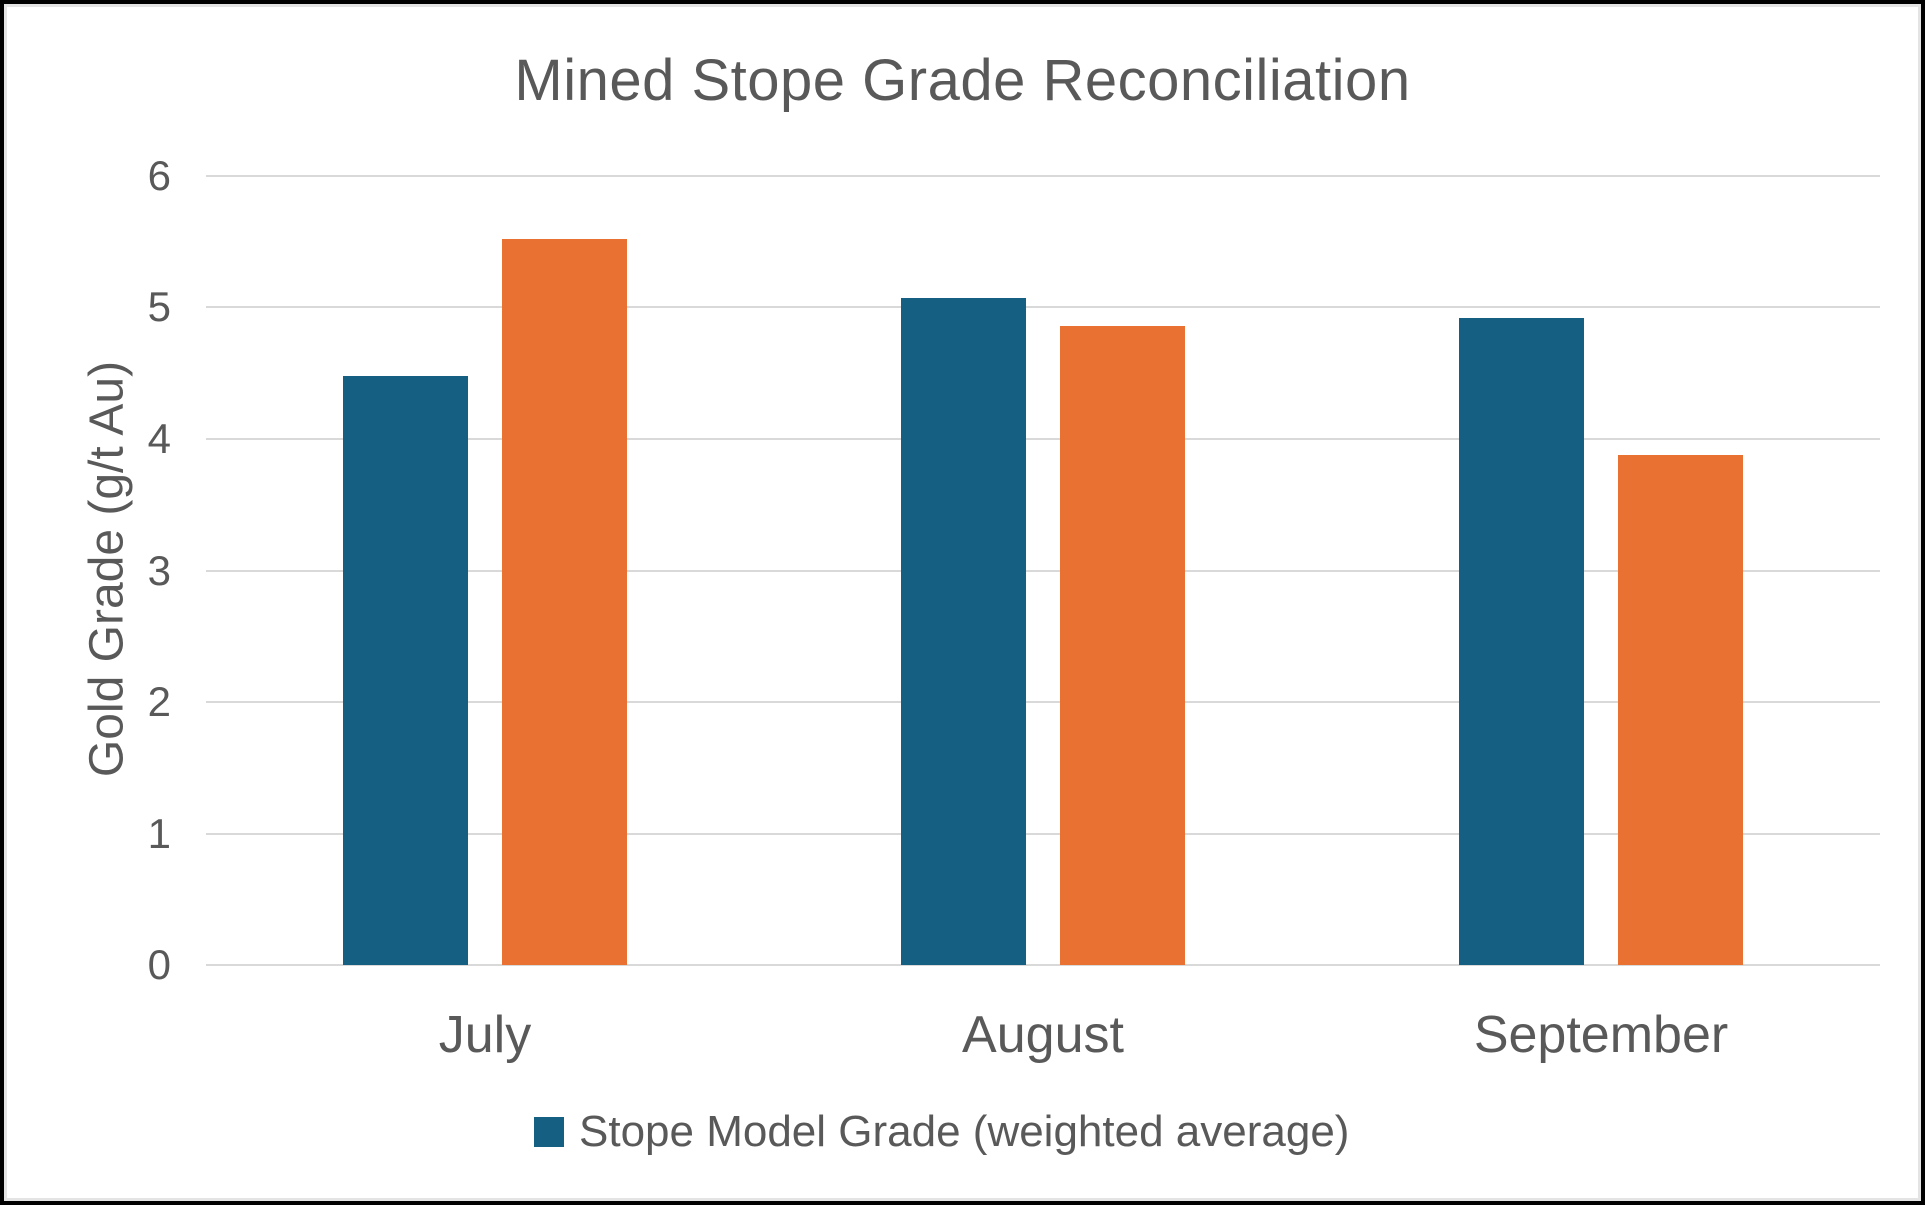 This screenshot has height=1205, width=1925. I want to click on bar-series2-september, so click(1680, 709).